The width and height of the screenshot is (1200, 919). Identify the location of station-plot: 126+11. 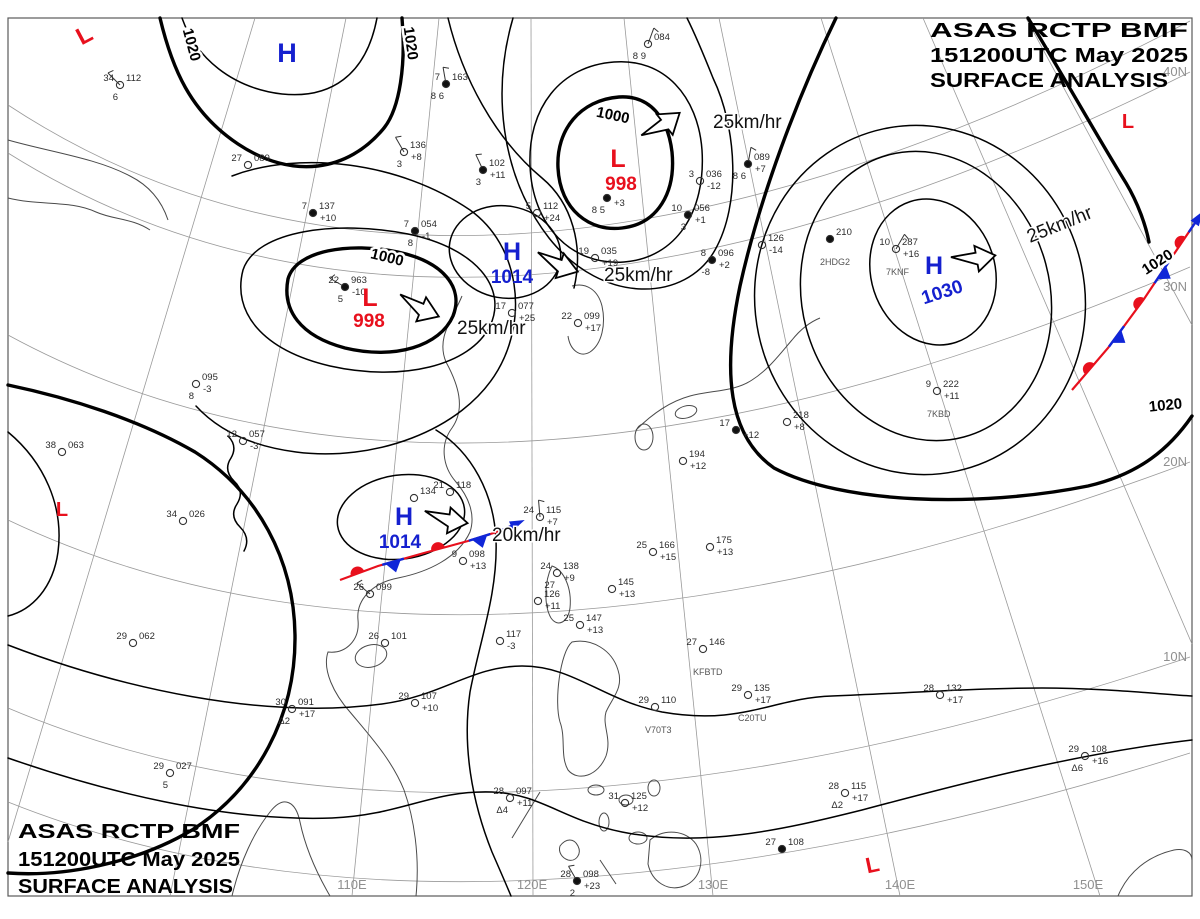
(546, 600).